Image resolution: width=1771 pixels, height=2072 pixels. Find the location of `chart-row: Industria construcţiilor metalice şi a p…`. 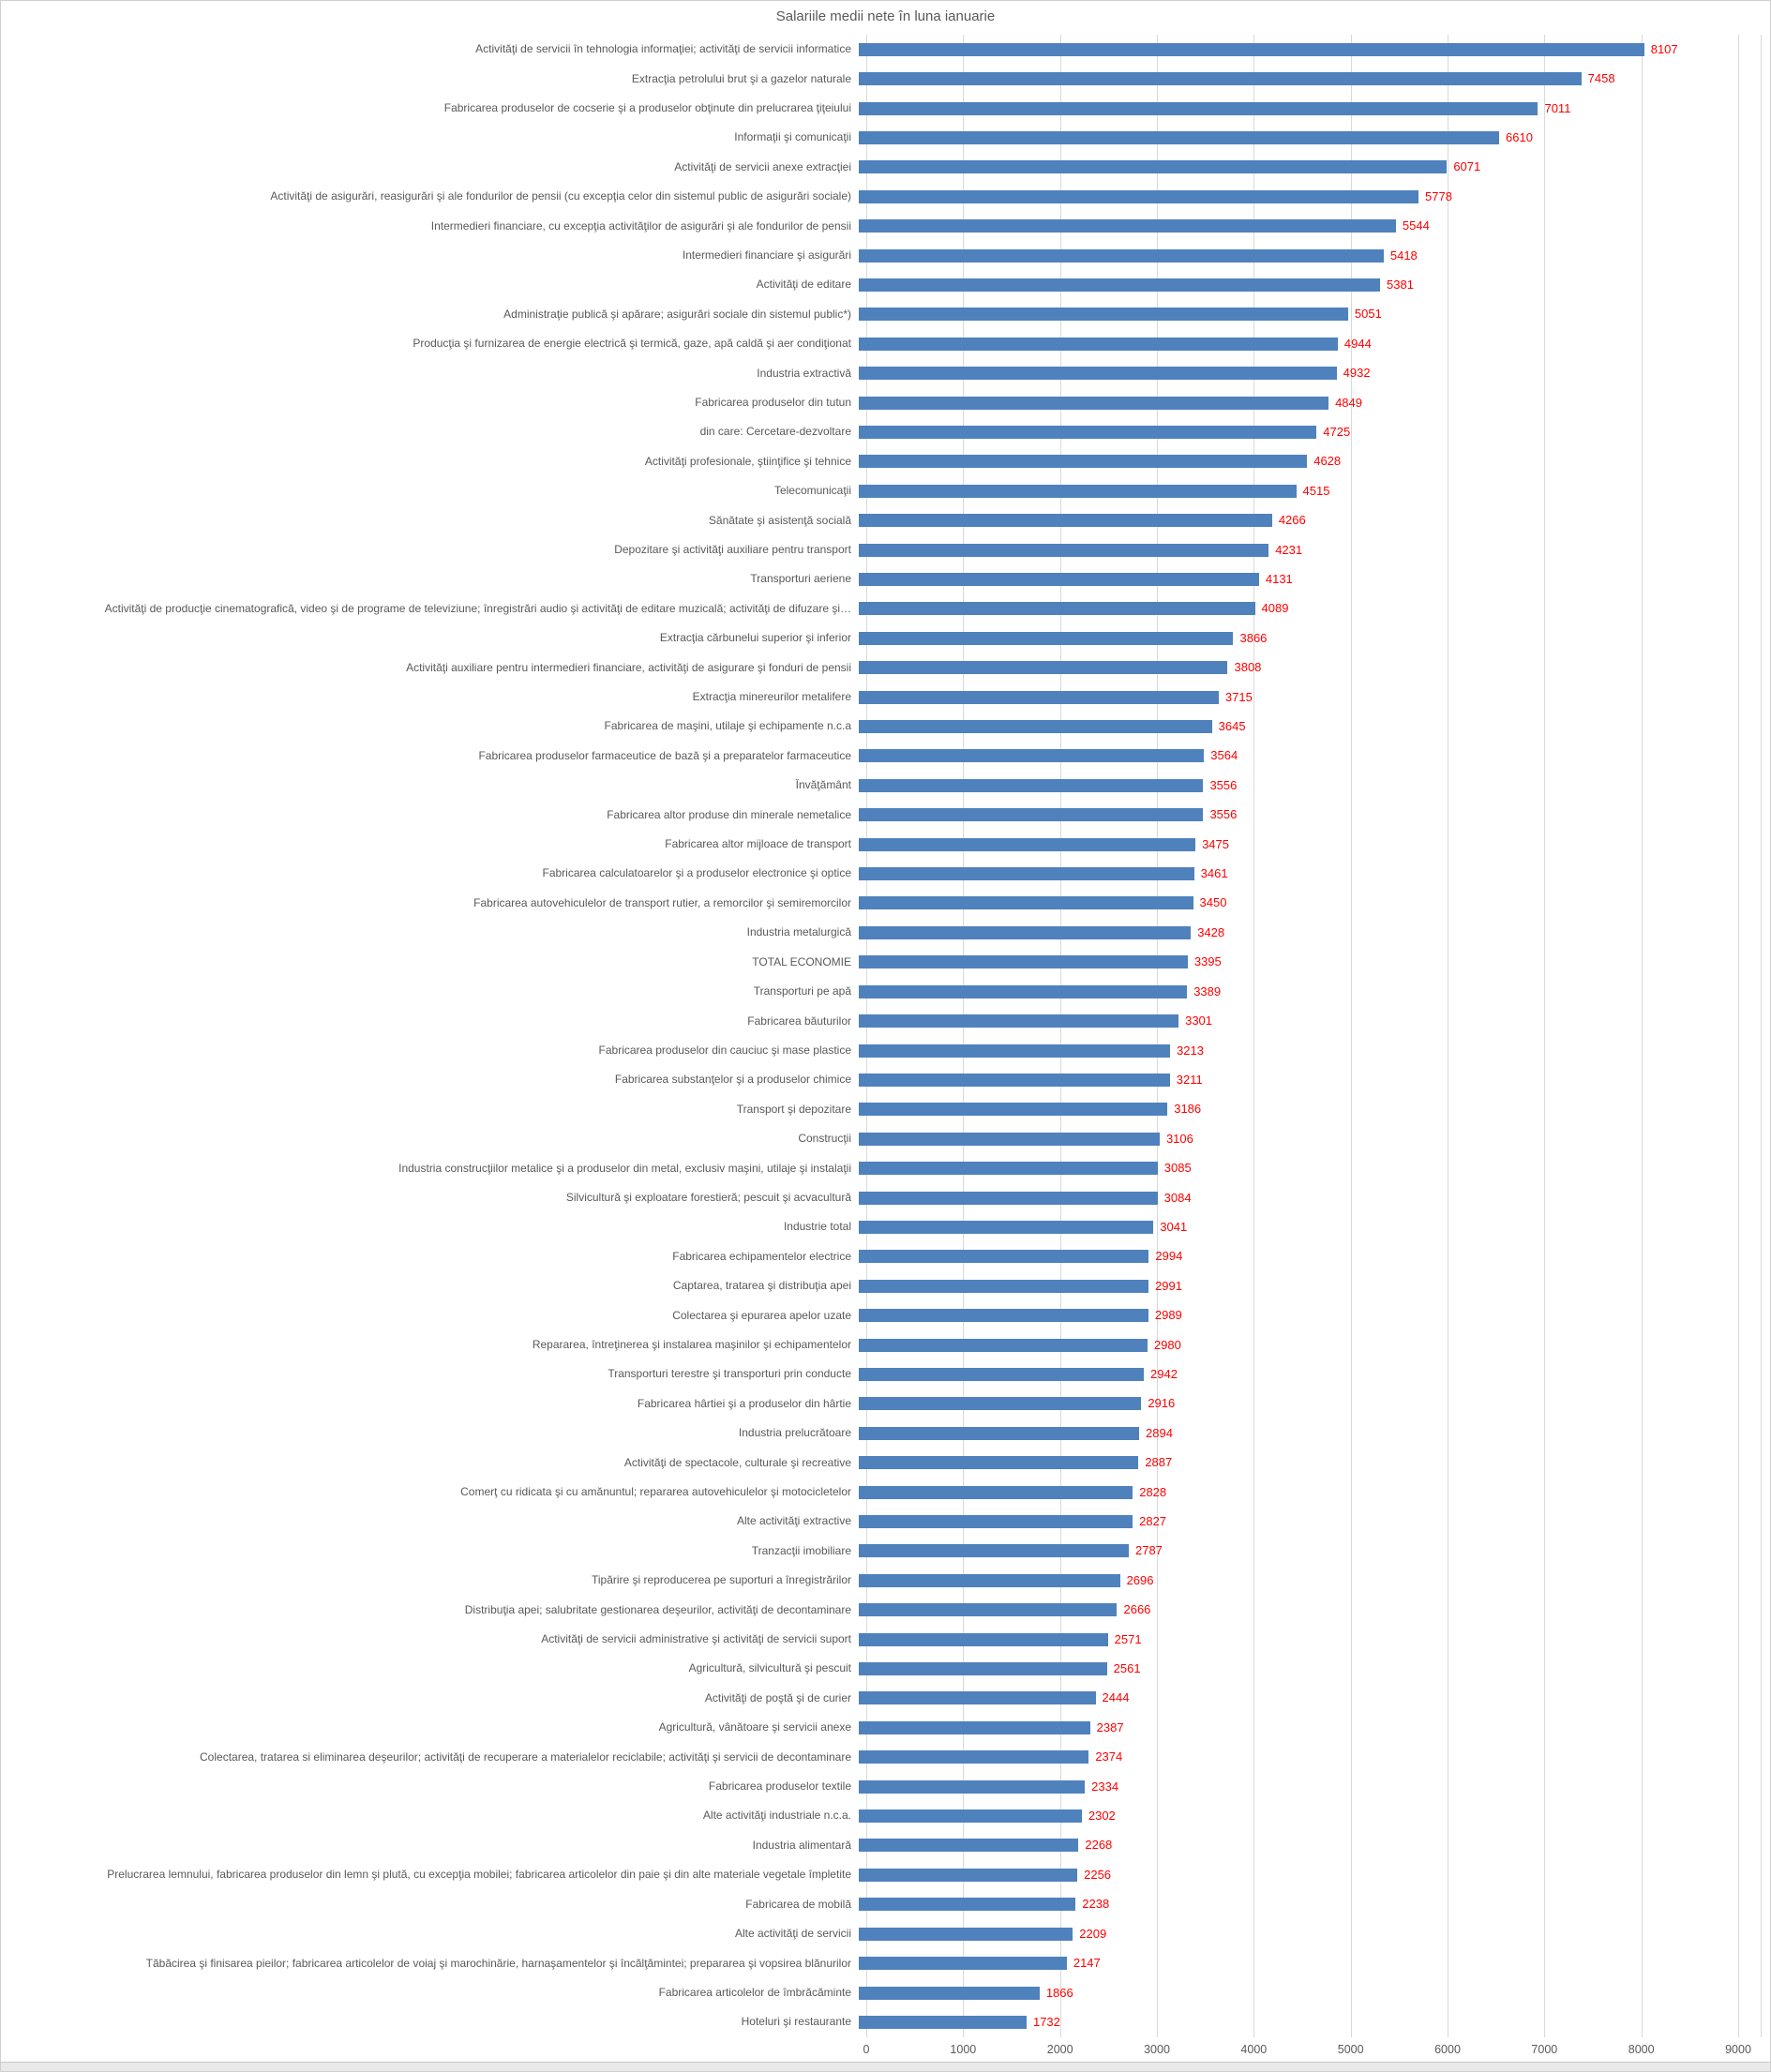

chart-row: Industria construcţiilor metalice şi a p… is located at coordinates (885, 1167).